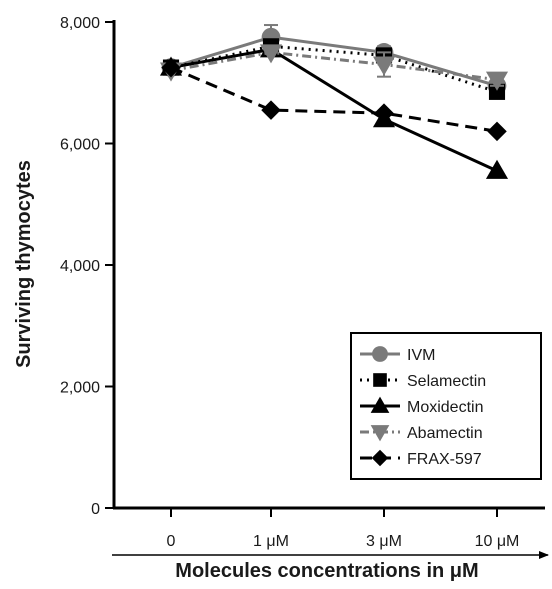  I want to click on legend-label: Abamectin, so click(445, 433).